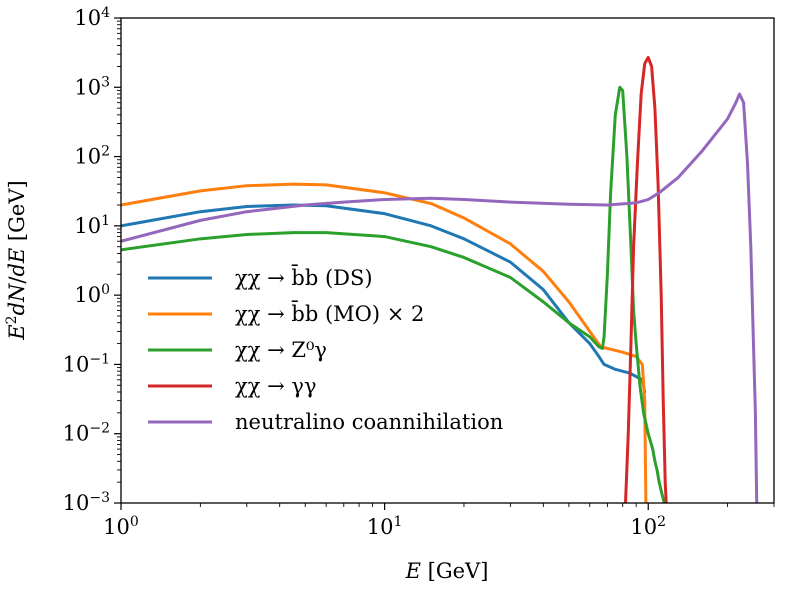 Image resolution: width=789 pixels, height=592 pixels. Describe the element at coordinates (92, 17) in the screenshot. I see `y-tick-label: 104` at that location.